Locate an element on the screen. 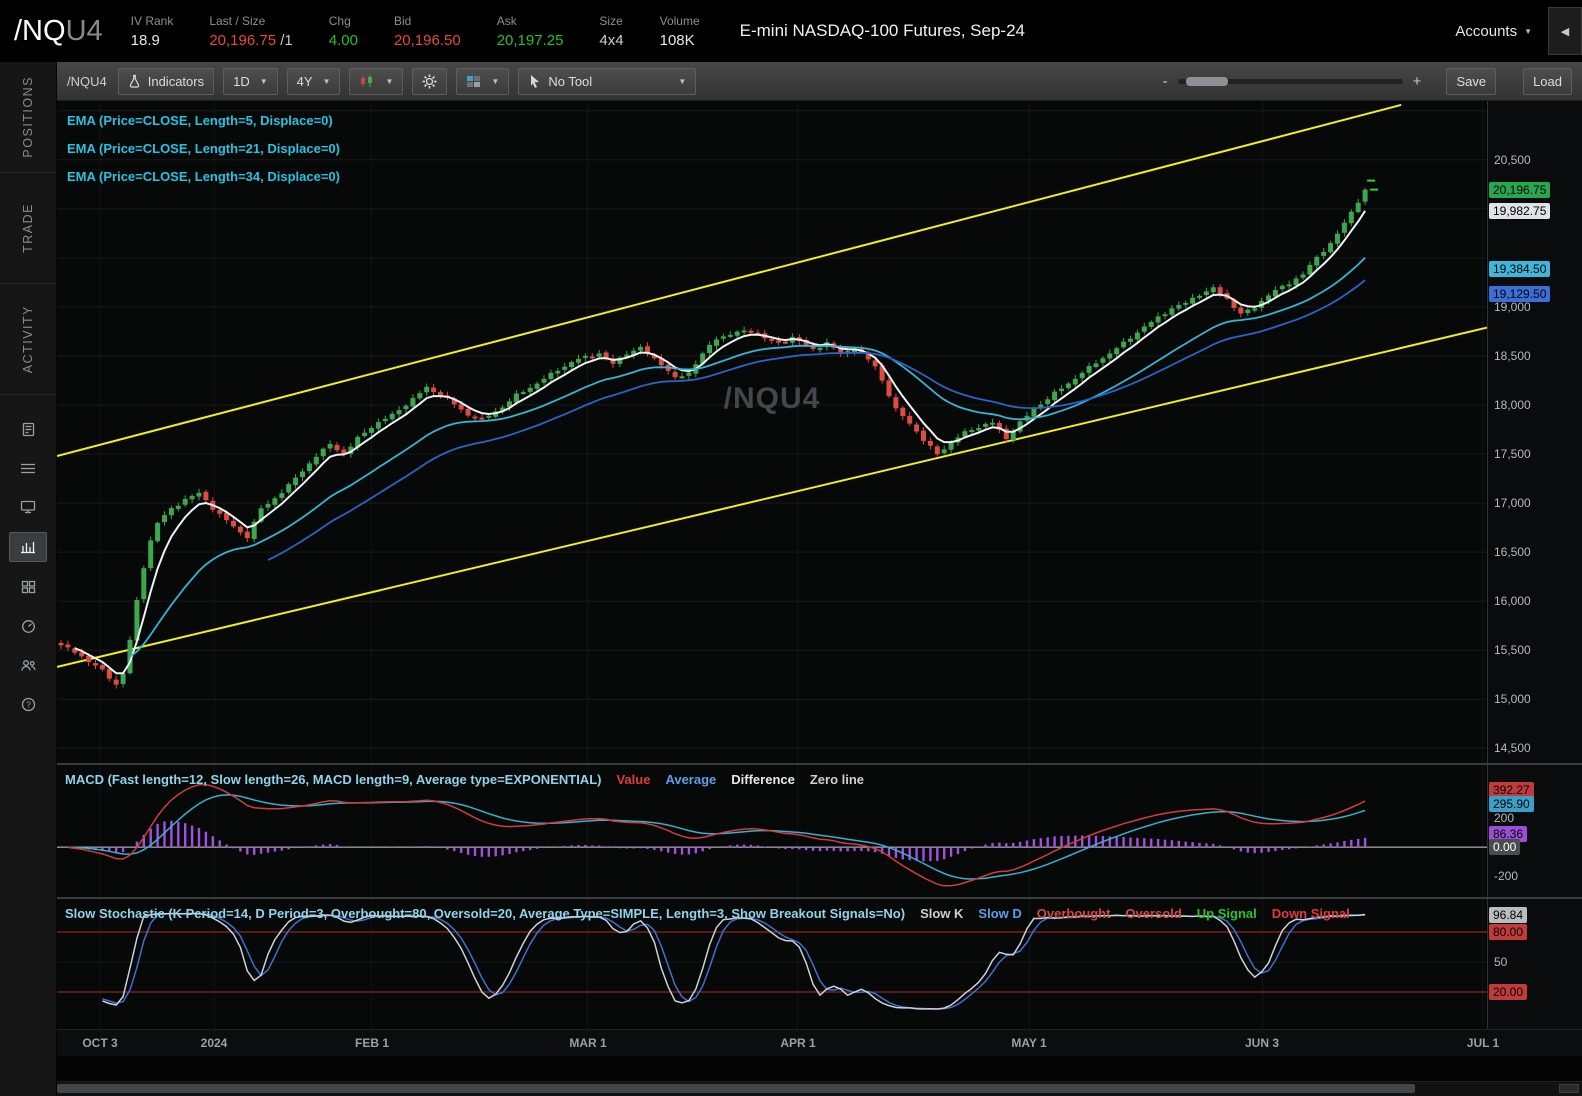  field-size: Size 4x4 is located at coordinates (611, 31).